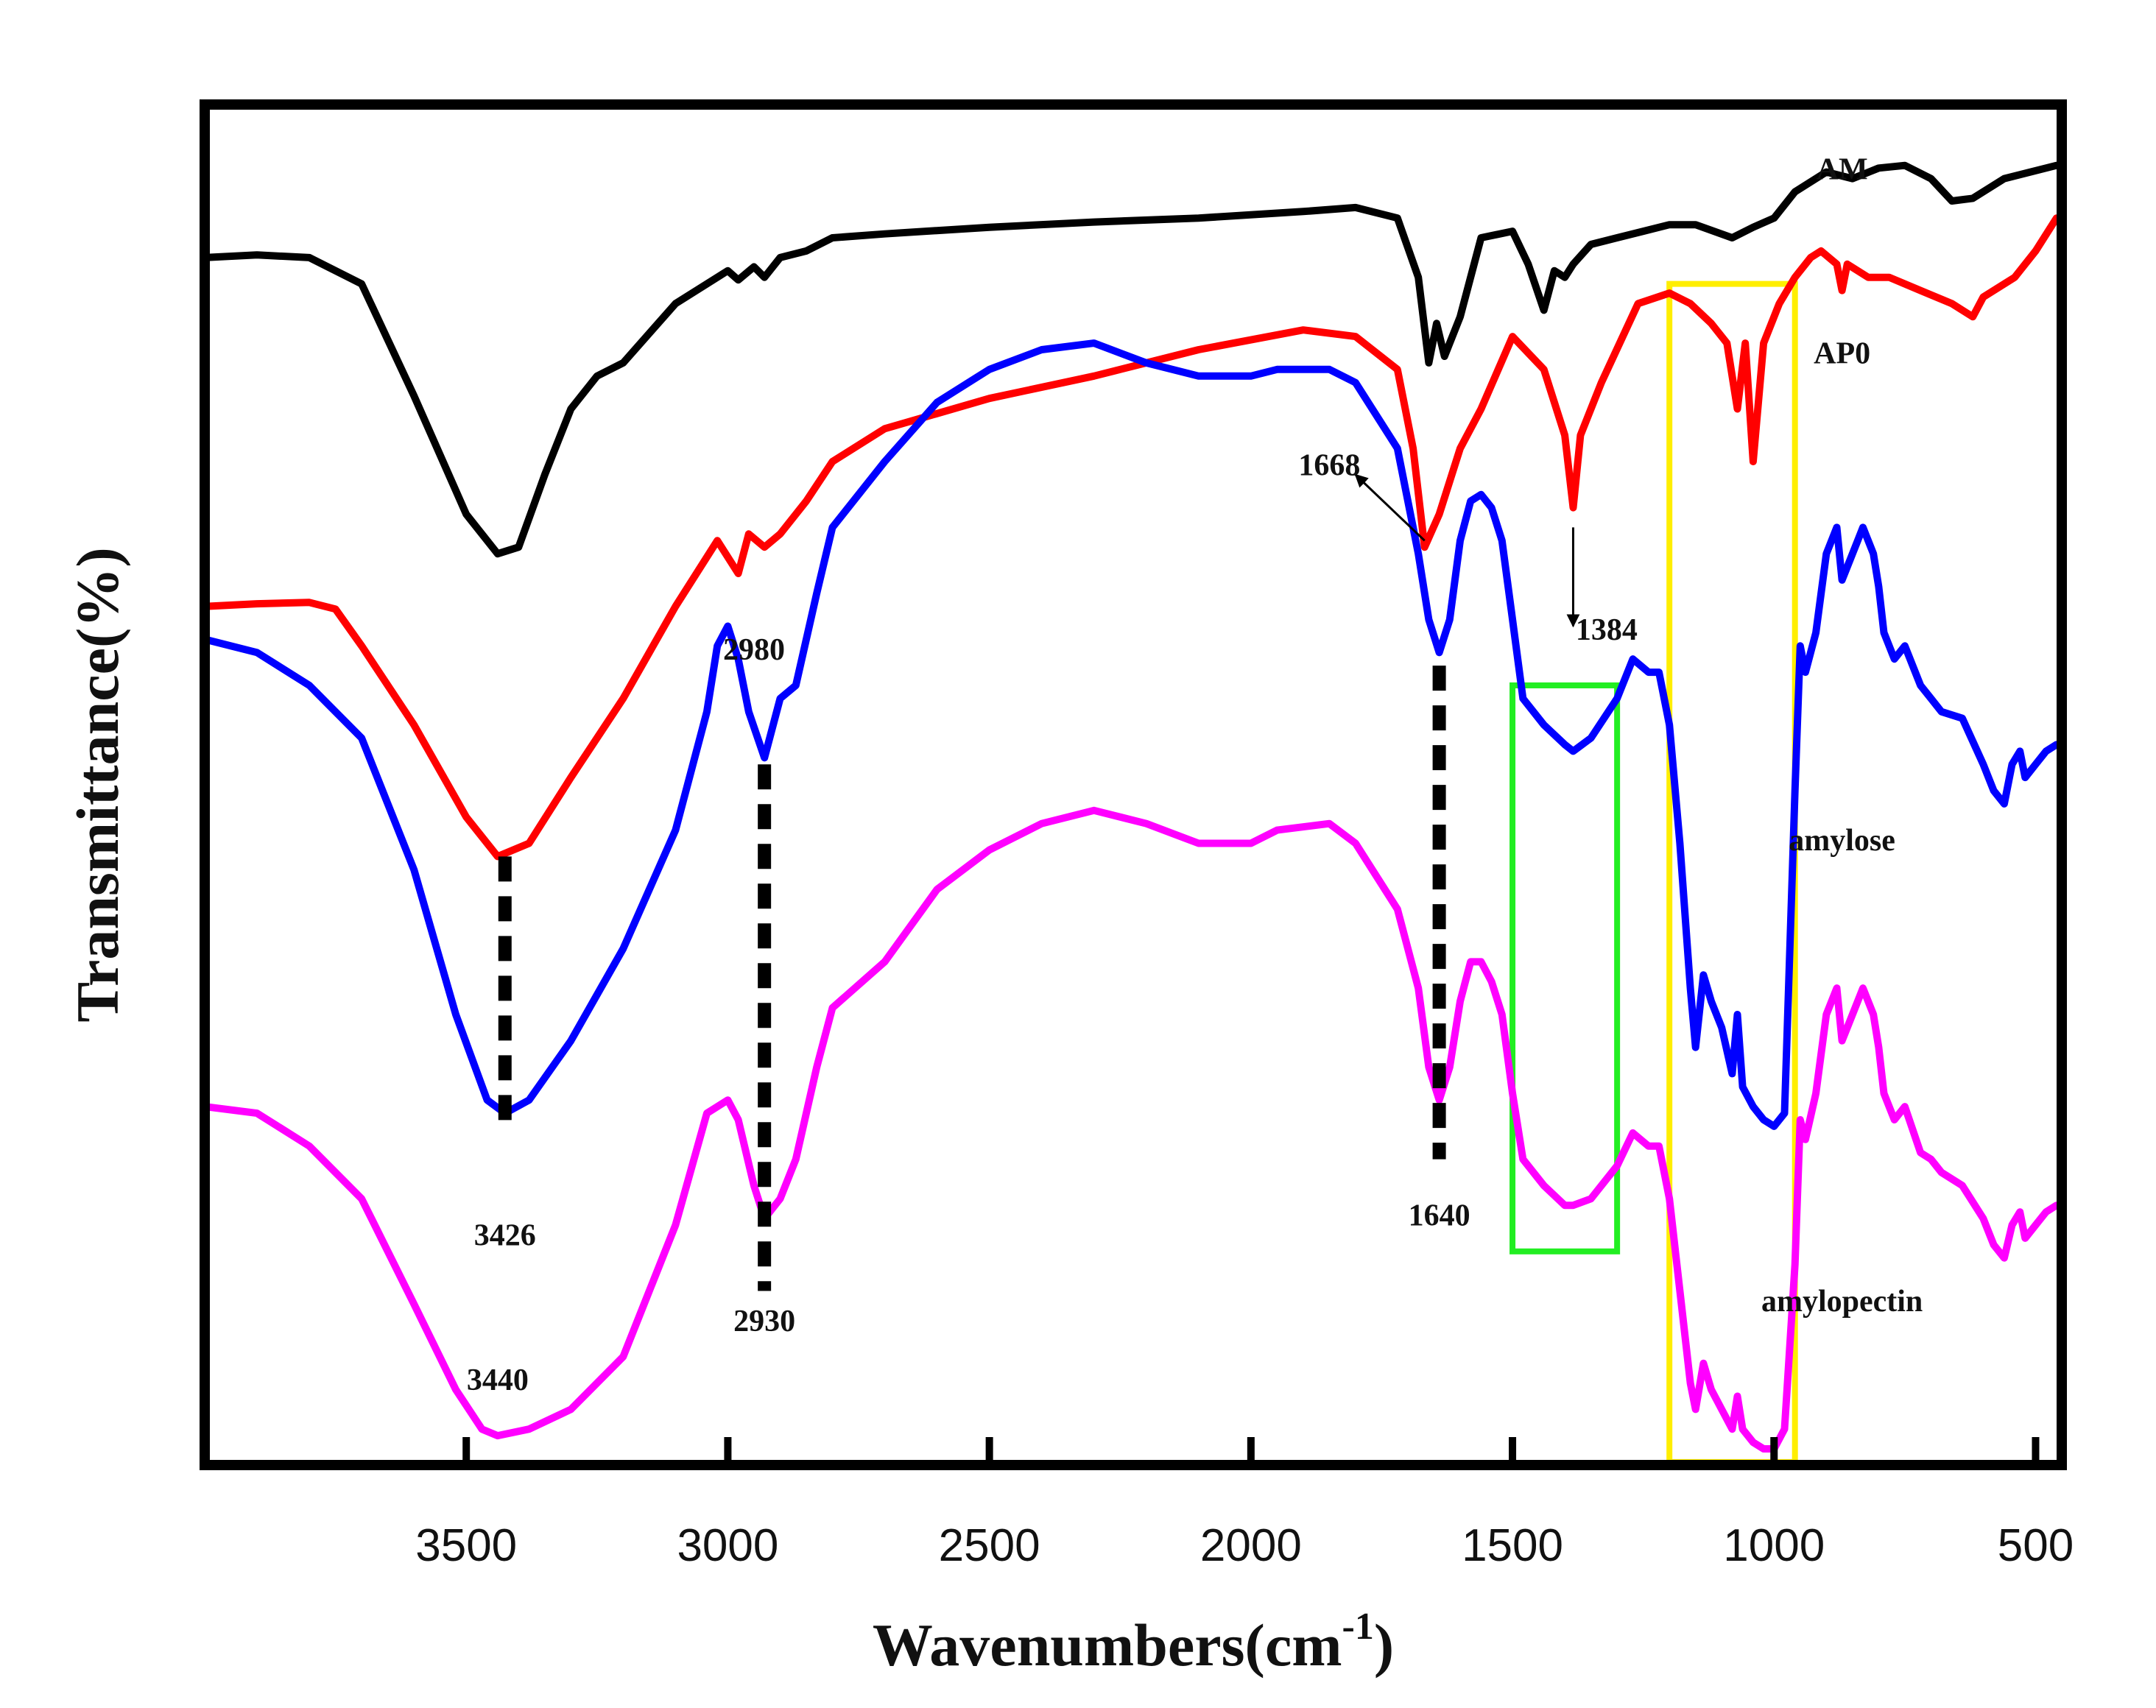  I want to click on x-tick-label-3500: 3500, so click(466, 1545).